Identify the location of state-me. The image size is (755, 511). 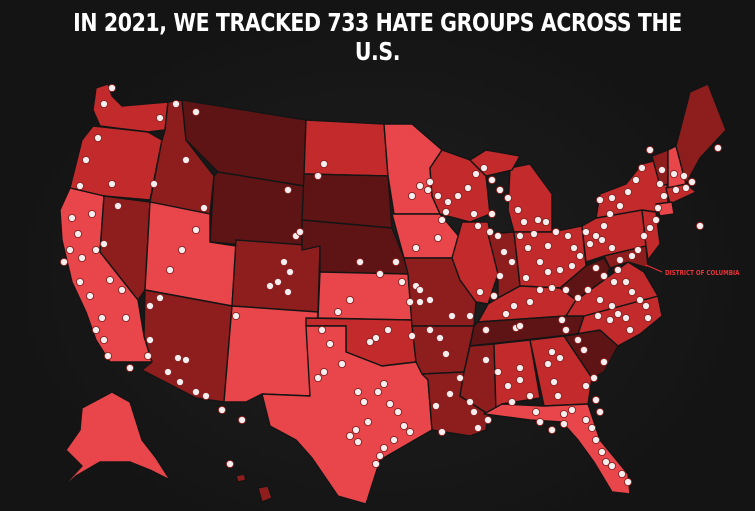
(701, 134).